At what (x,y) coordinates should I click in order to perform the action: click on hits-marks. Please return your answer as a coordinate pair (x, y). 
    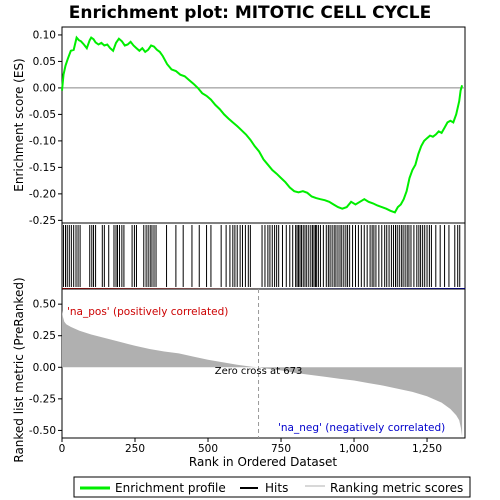
    Looking at the image, I should click on (261, 256).